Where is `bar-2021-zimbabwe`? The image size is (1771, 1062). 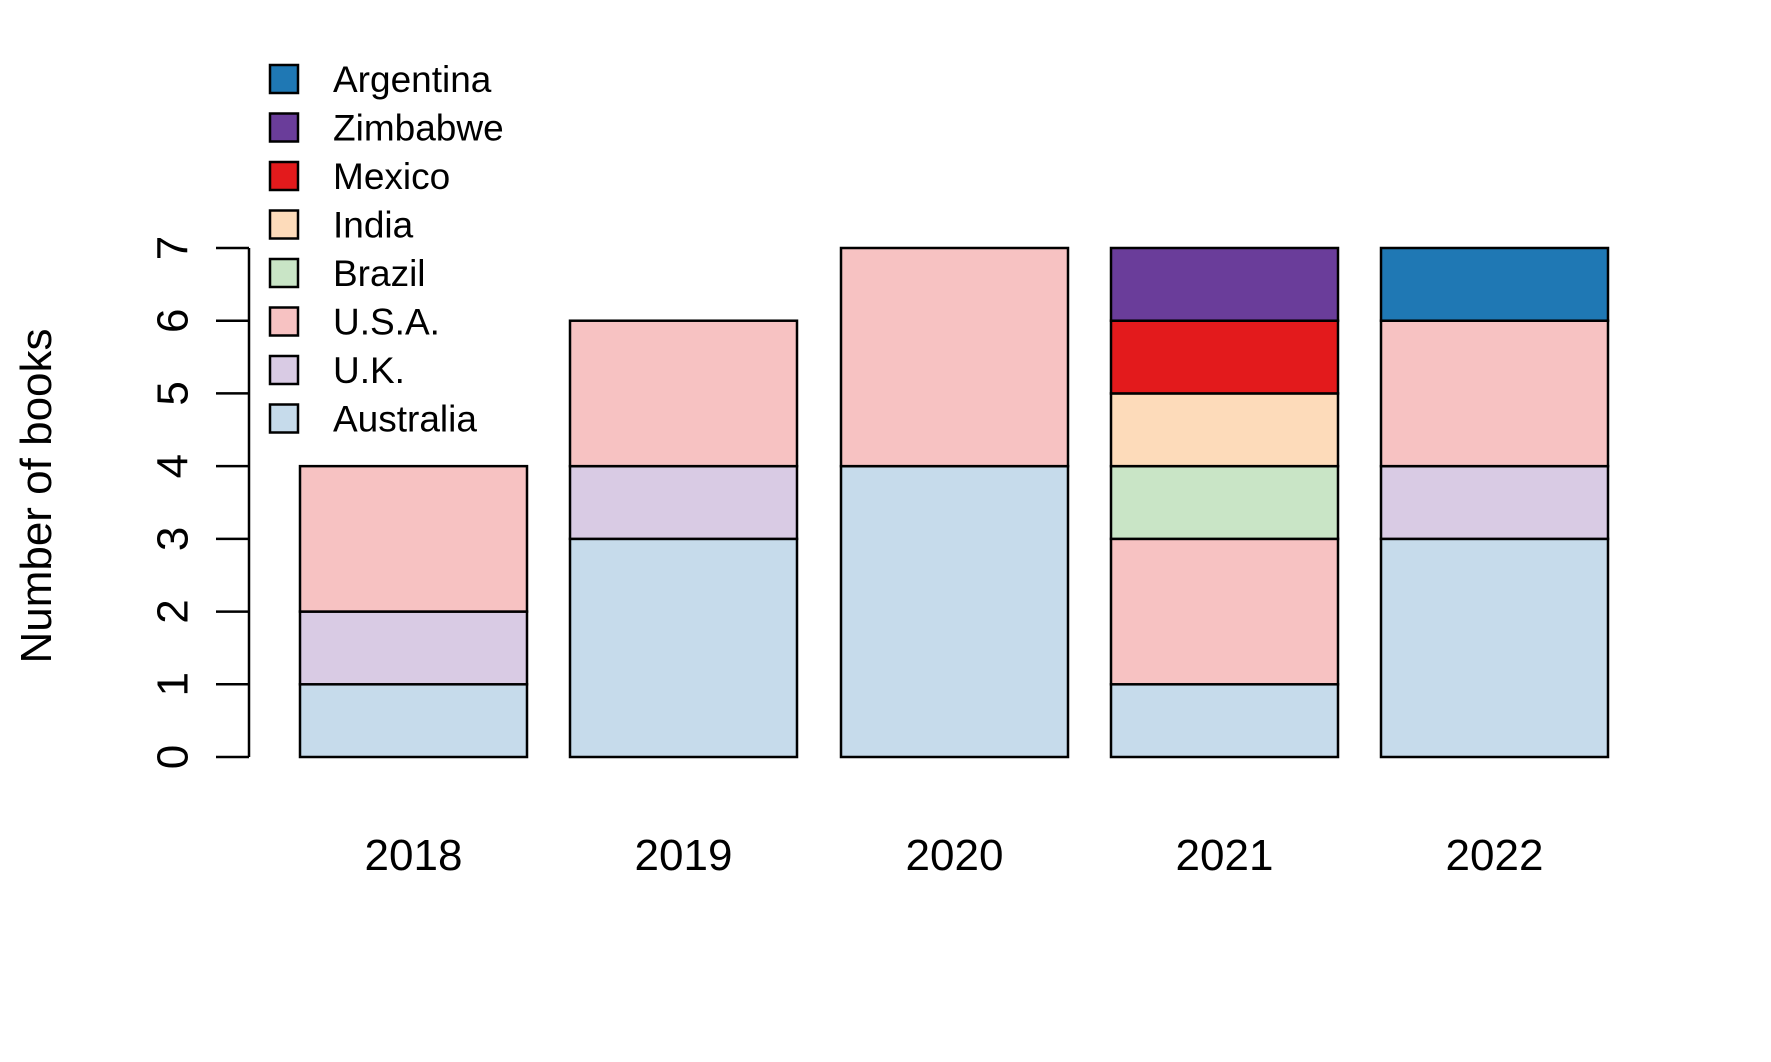 bar-2021-zimbabwe is located at coordinates (1224, 284).